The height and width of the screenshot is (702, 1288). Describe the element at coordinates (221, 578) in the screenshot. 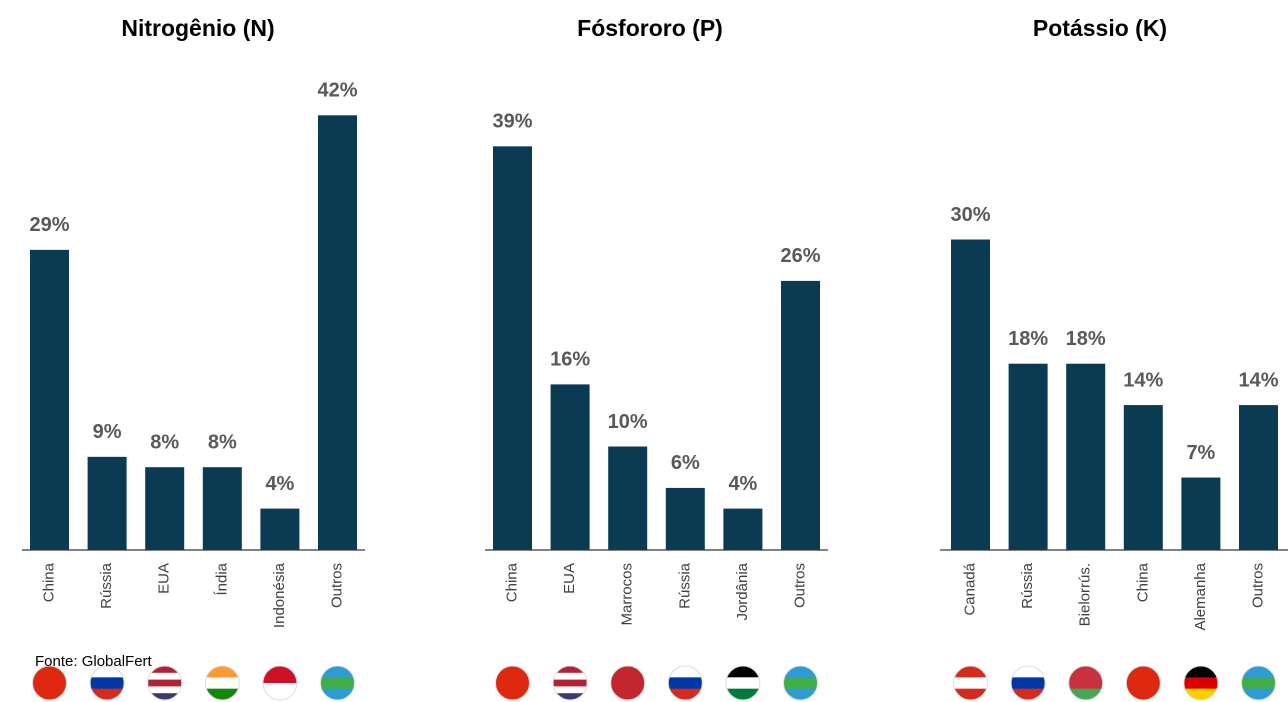

I see `x-tick-label: Índia` at that location.